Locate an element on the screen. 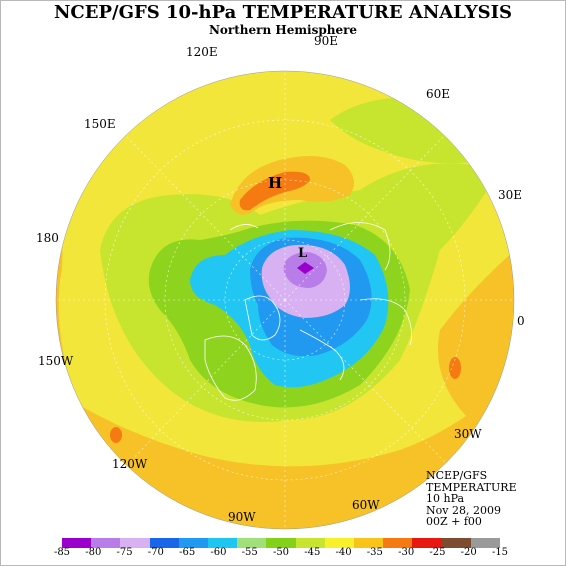 The height and width of the screenshot is (566, 566). lon-label-30e: 30E is located at coordinates (510, 195).